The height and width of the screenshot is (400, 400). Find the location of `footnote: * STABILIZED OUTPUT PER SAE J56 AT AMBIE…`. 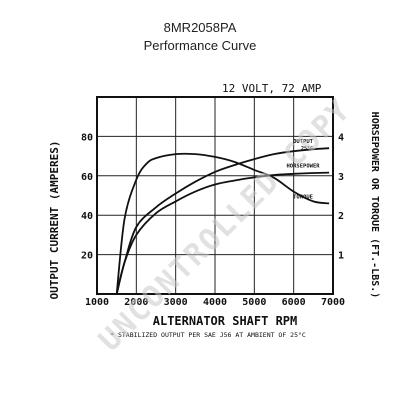

footnote: * STABILIZED OUTPUT PER SAE J56 AT AMBIE… is located at coordinates (208, 335).